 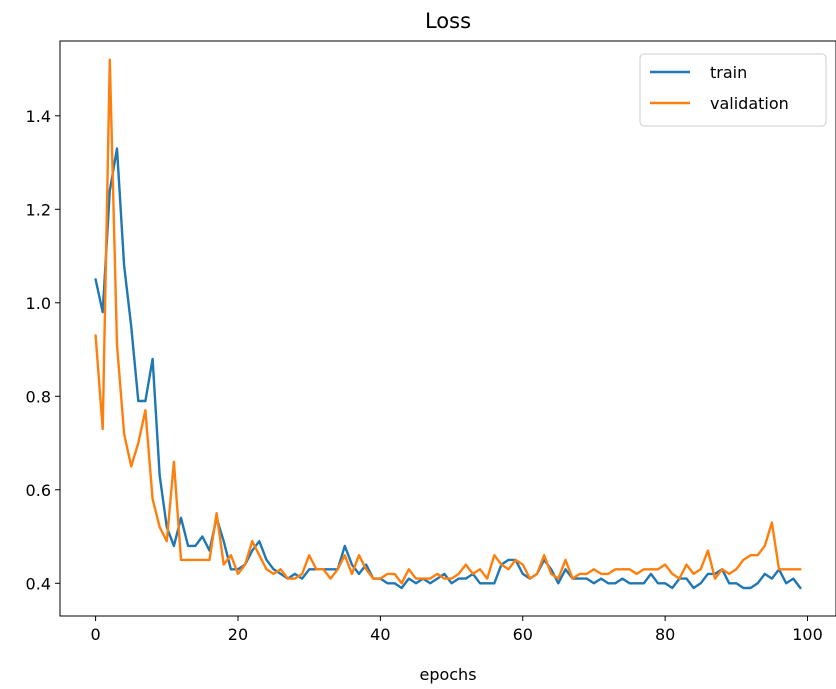 What do you see at coordinates (380, 634) in the screenshot?
I see `x-tick-label: 40` at bounding box center [380, 634].